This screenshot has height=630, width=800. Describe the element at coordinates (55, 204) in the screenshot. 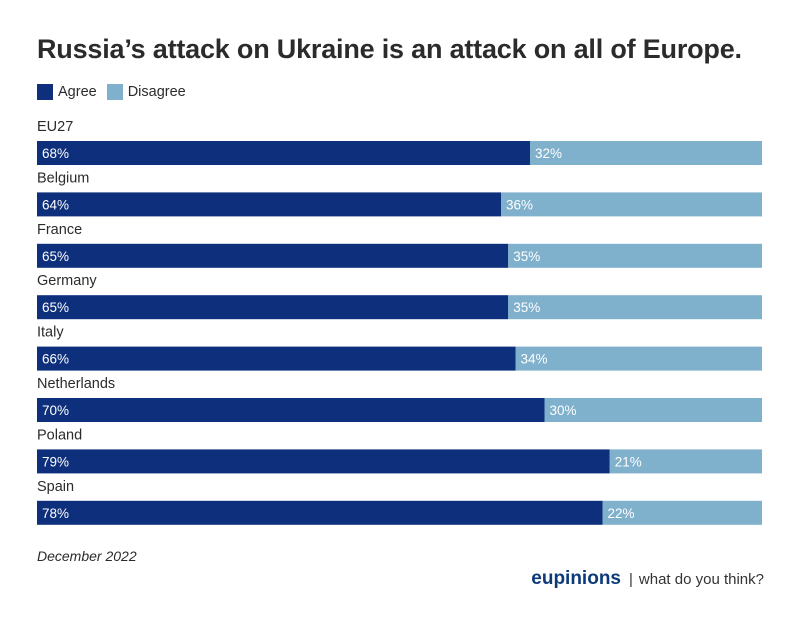

I see `value-label-agree-belgium: 64%` at that location.